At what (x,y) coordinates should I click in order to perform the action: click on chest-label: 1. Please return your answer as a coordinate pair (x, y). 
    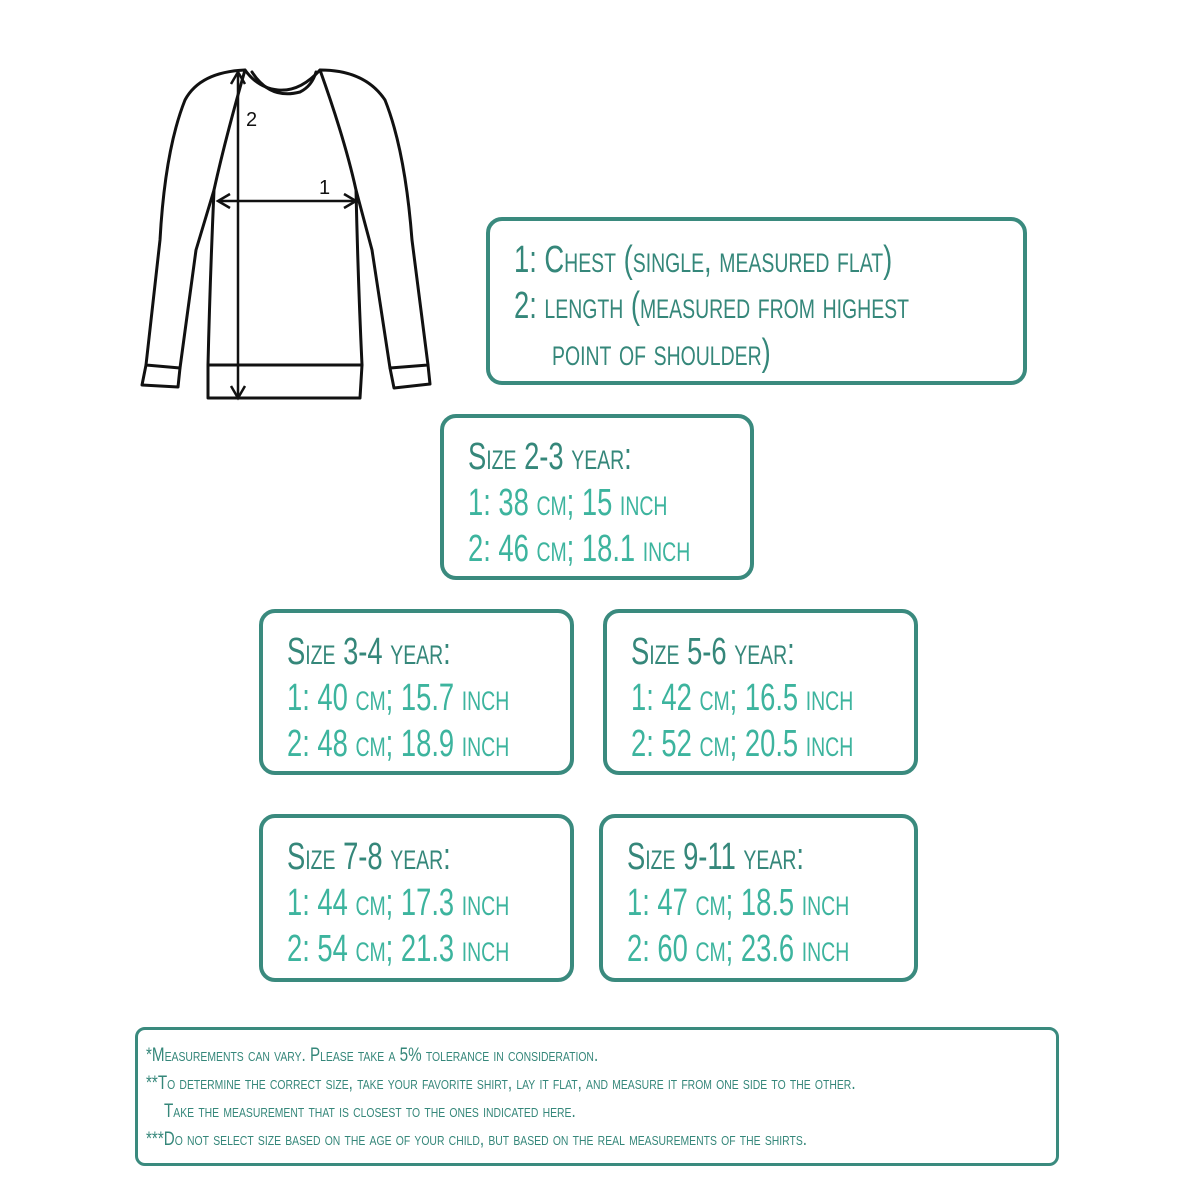
    Looking at the image, I should click on (324, 188).